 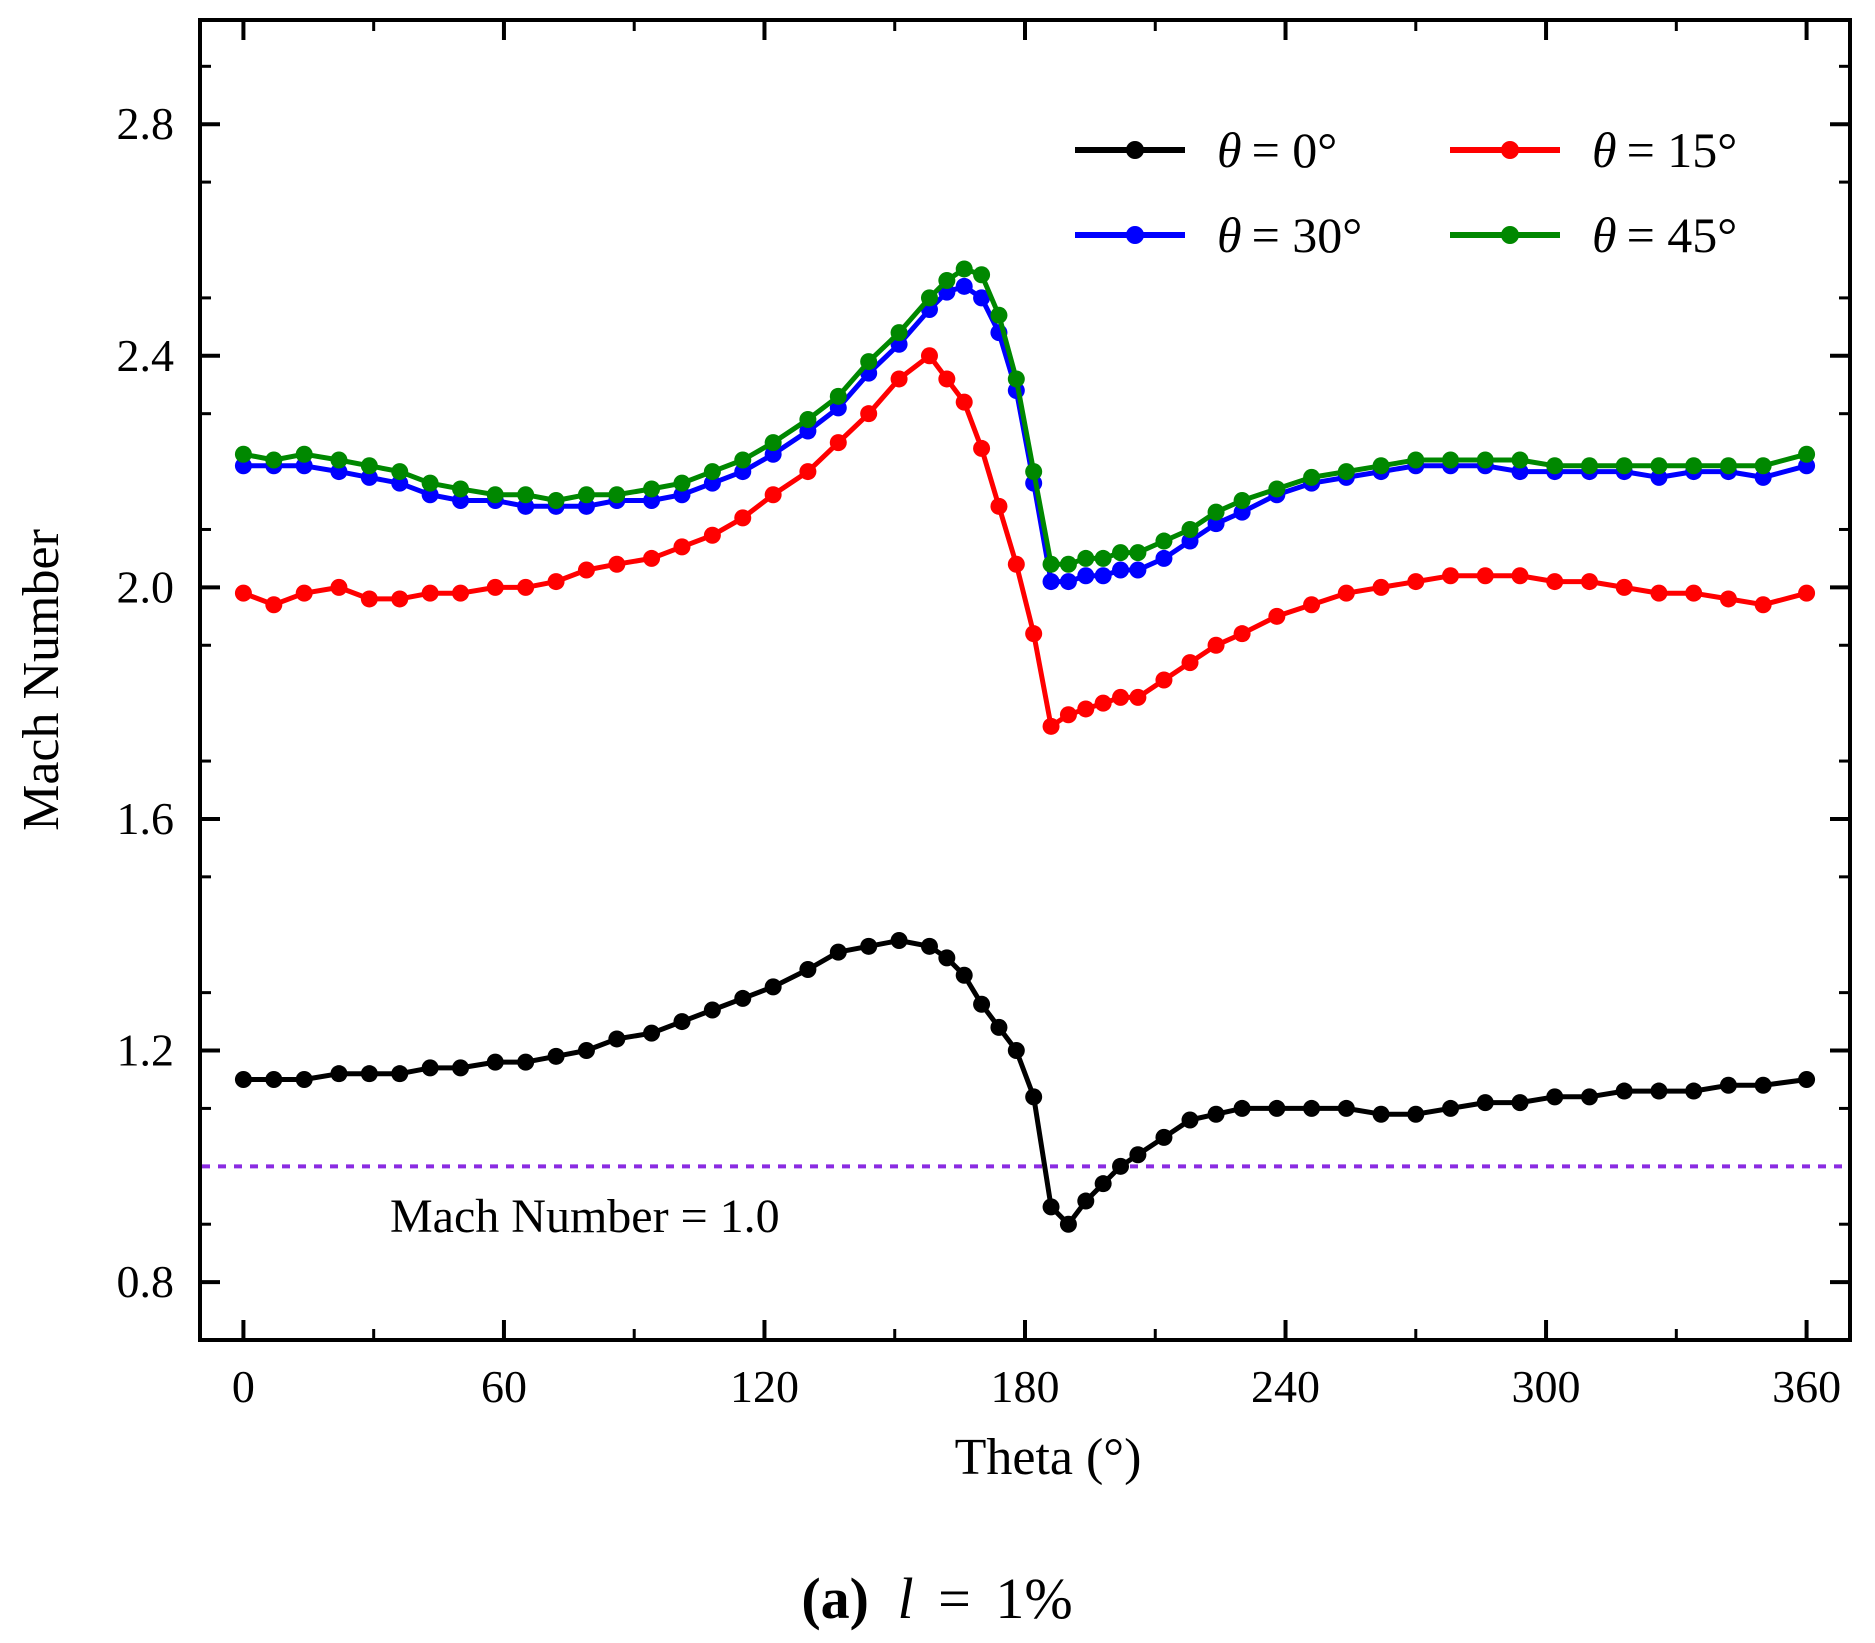 I want to click on caption-value: 1%, so click(x=1033, y=1598).